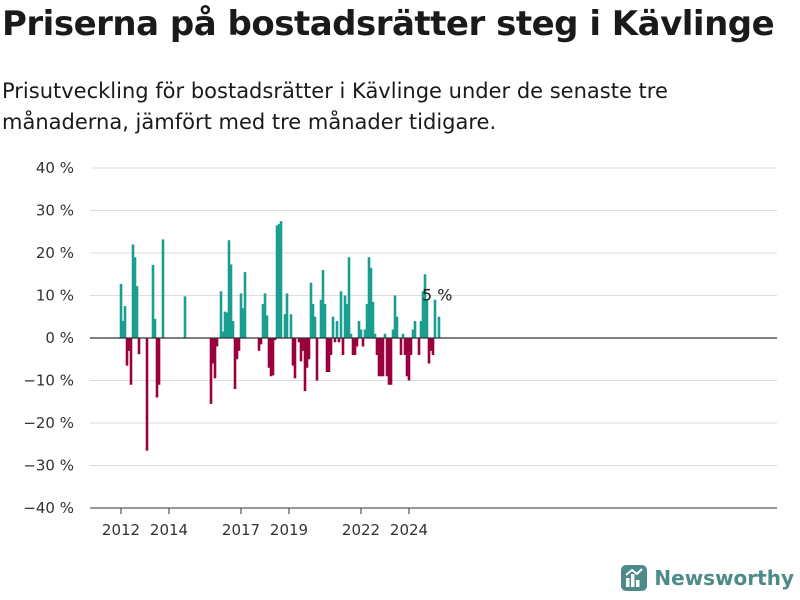 Image resolution: width=800 pixels, height=600 pixels. What do you see at coordinates (724, 578) in the screenshot?
I see `brand-name: Newsworthy` at bounding box center [724, 578].